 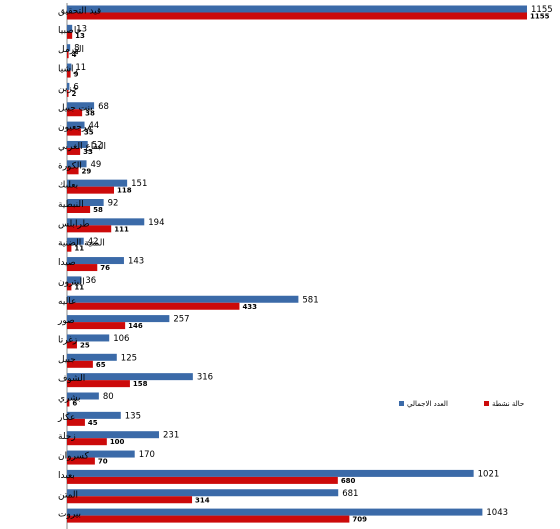 I want to click on data-label-active: 65, so click(x=101, y=365).